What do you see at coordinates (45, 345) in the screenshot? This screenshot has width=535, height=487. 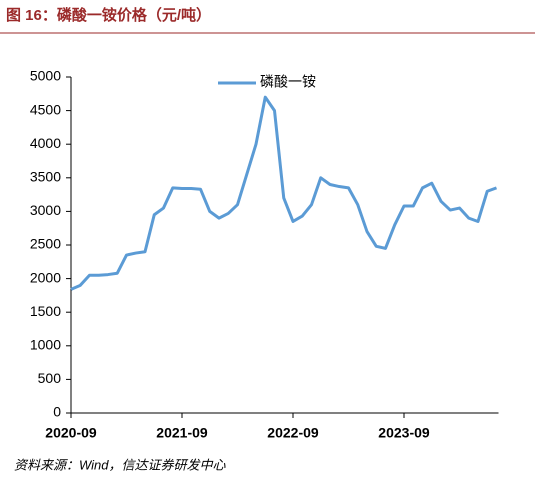 I see `y-tick-label: 1000` at bounding box center [45, 345].